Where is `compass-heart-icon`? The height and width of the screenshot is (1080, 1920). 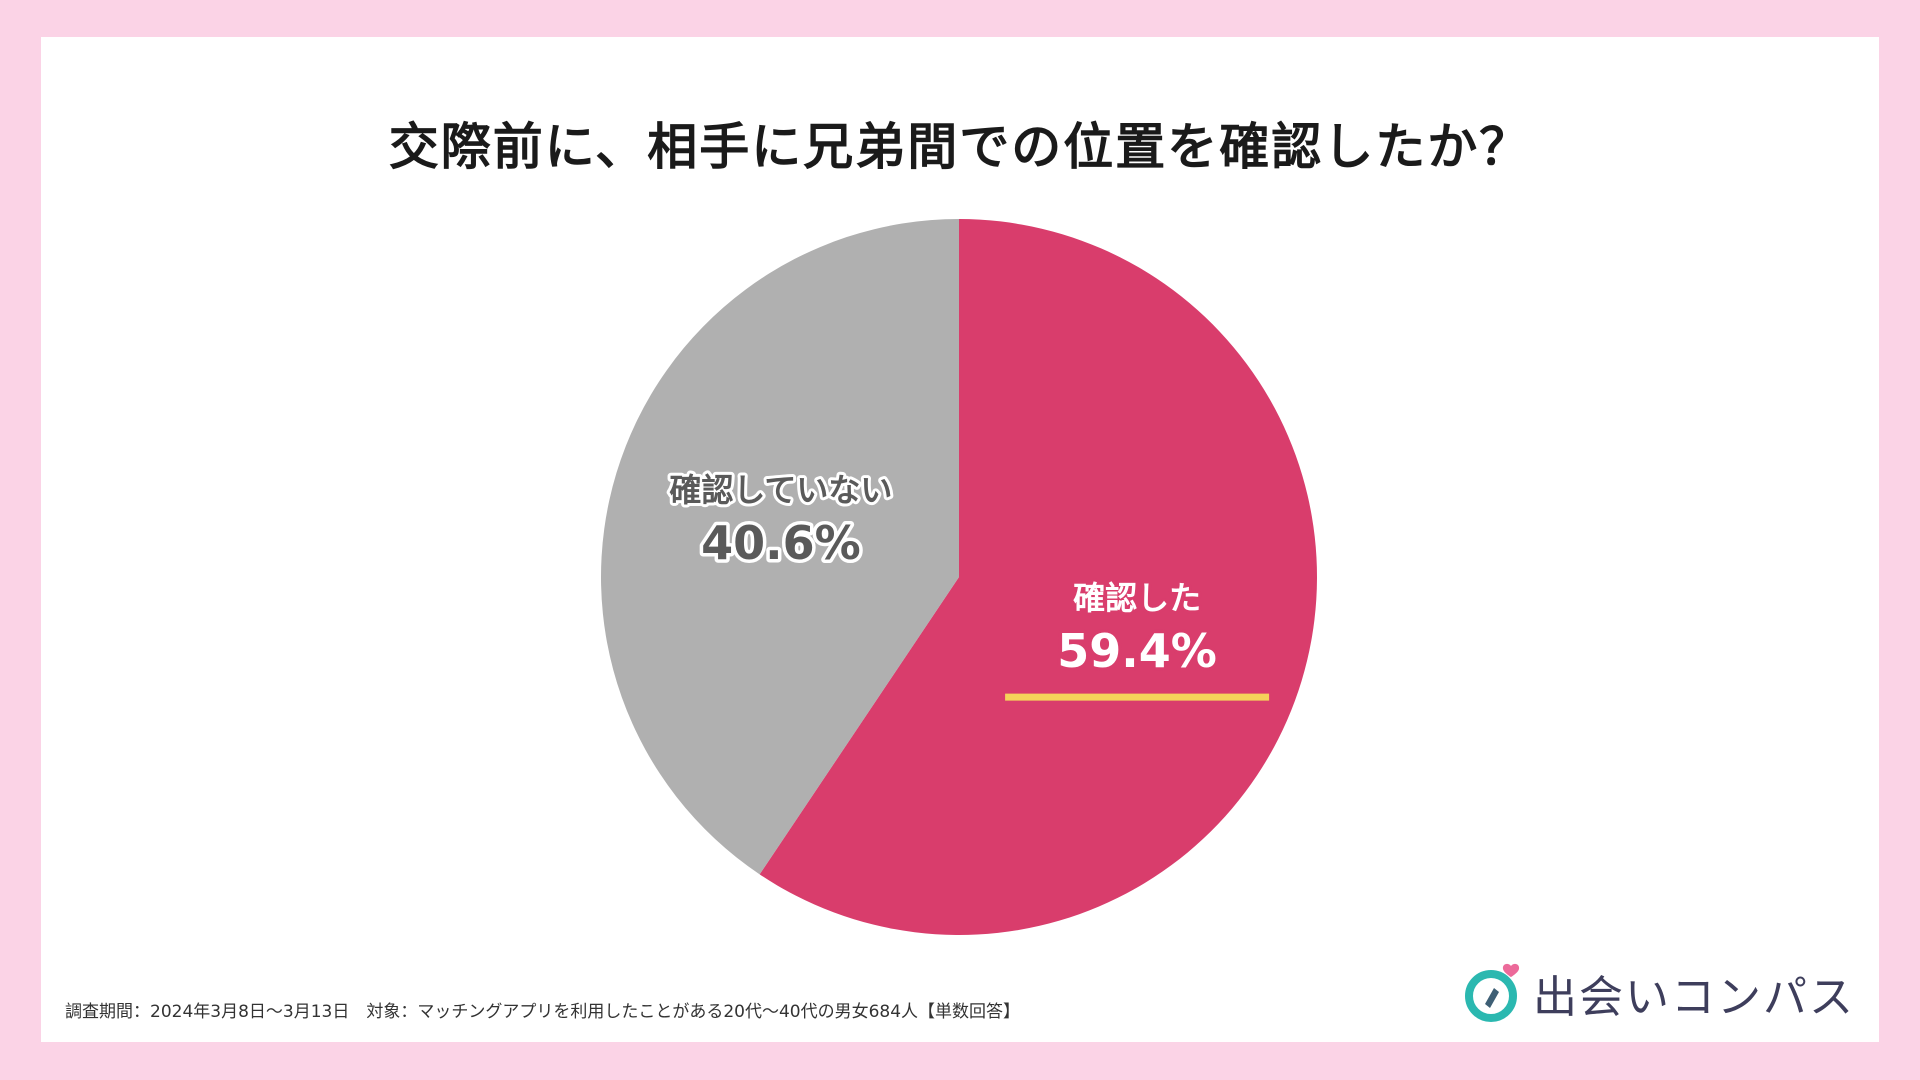
compass-heart-icon is located at coordinates (1492, 992).